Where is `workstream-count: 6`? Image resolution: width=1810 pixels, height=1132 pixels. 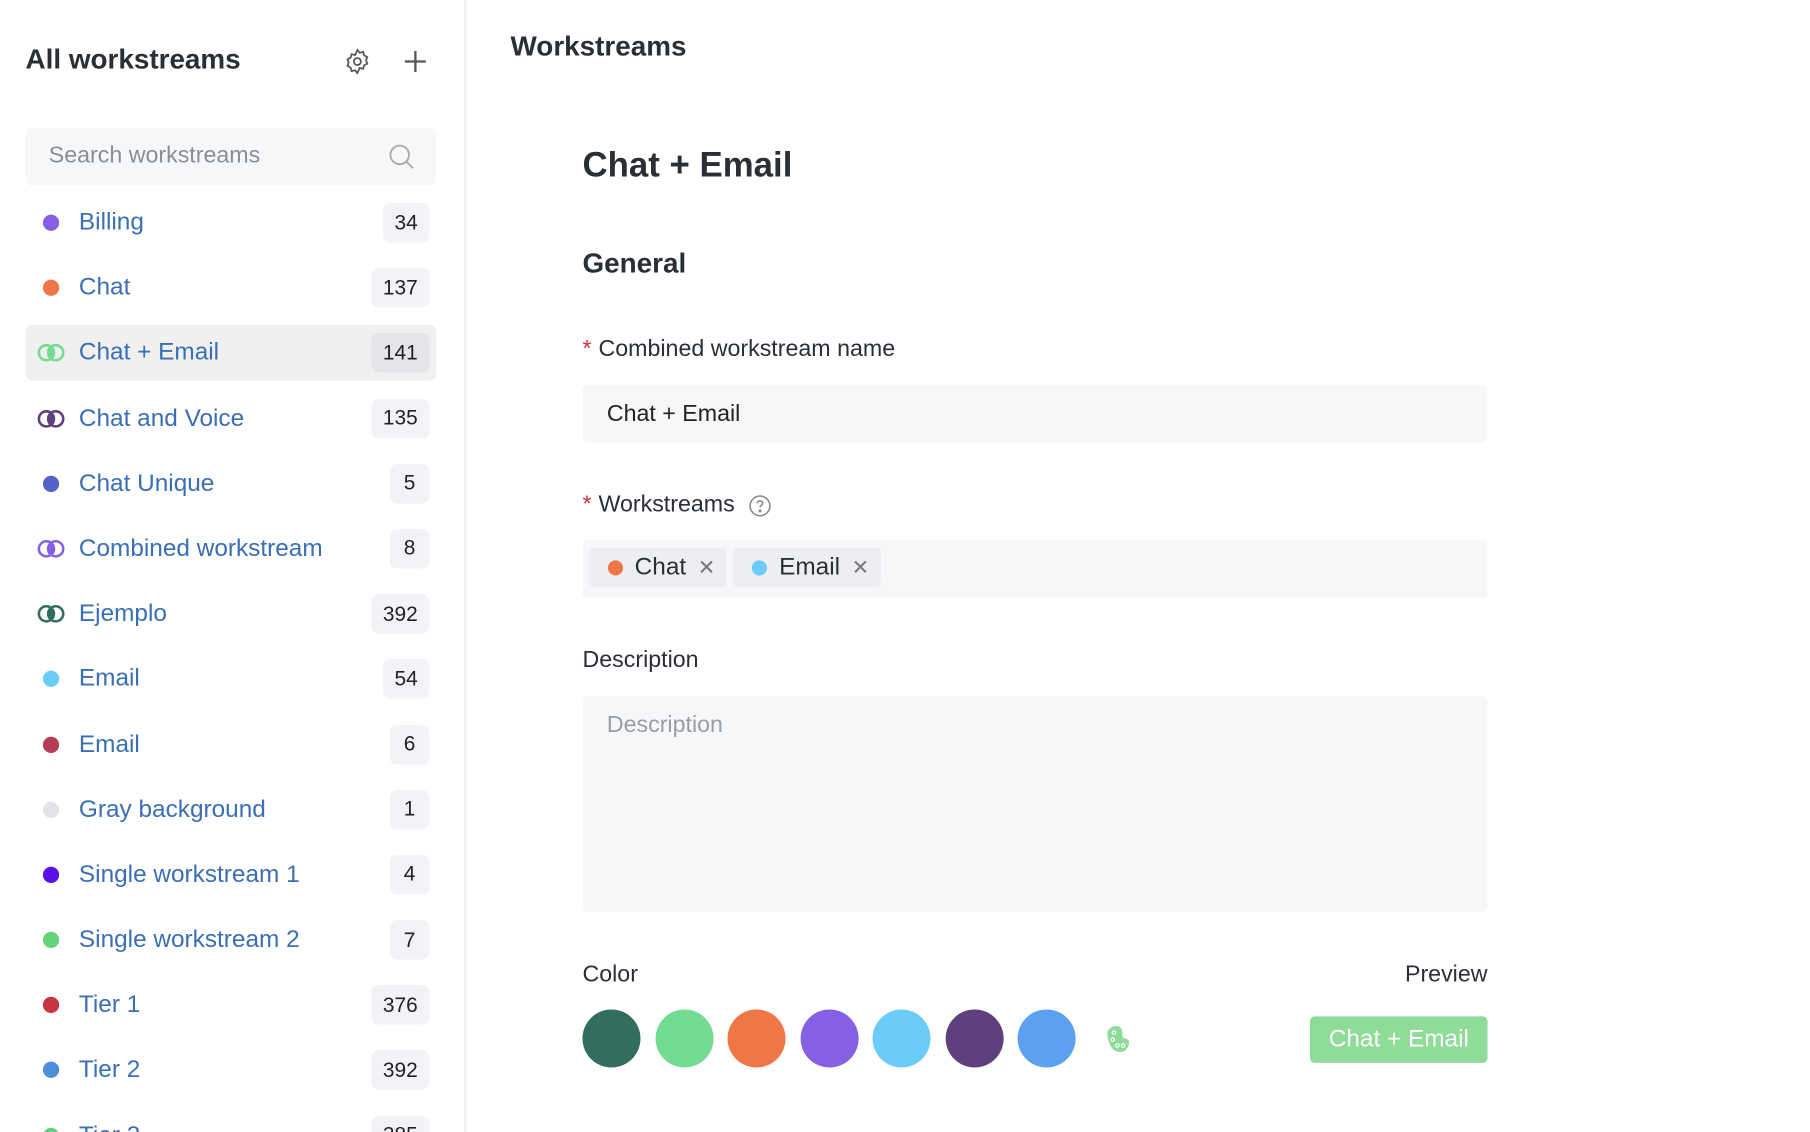 workstream-count: 6 is located at coordinates (409, 744).